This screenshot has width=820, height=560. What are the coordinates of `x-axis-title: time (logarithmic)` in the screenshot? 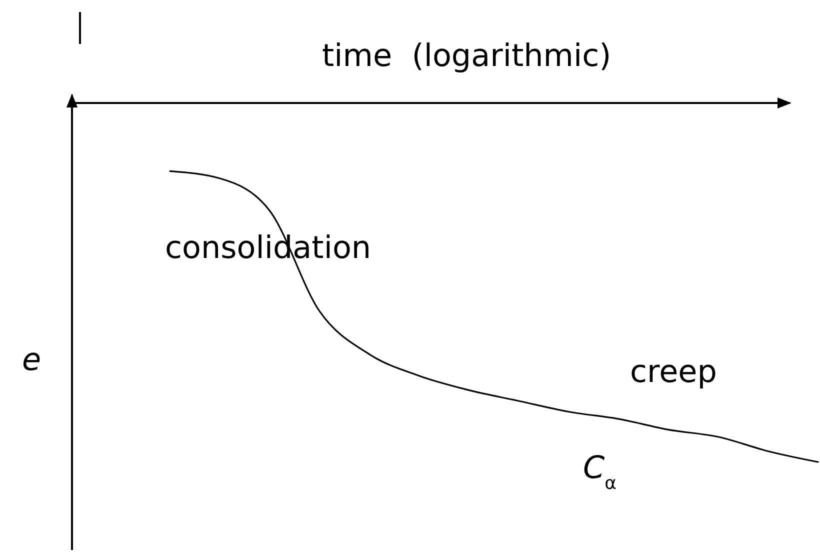 It's located at (467, 56).